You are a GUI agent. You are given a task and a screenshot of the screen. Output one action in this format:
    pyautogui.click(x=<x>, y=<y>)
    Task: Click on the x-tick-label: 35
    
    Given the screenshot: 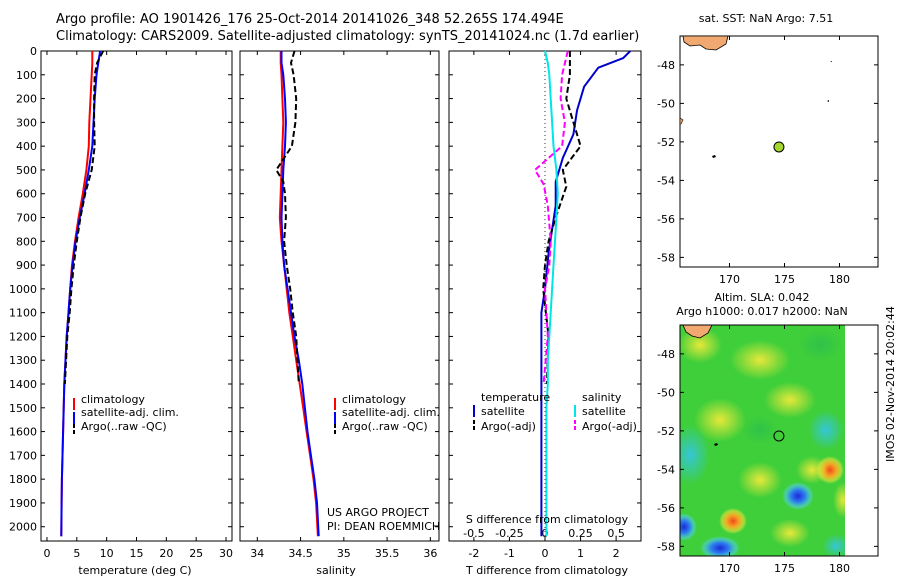 What is the action you would take?
    pyautogui.click(x=344, y=553)
    